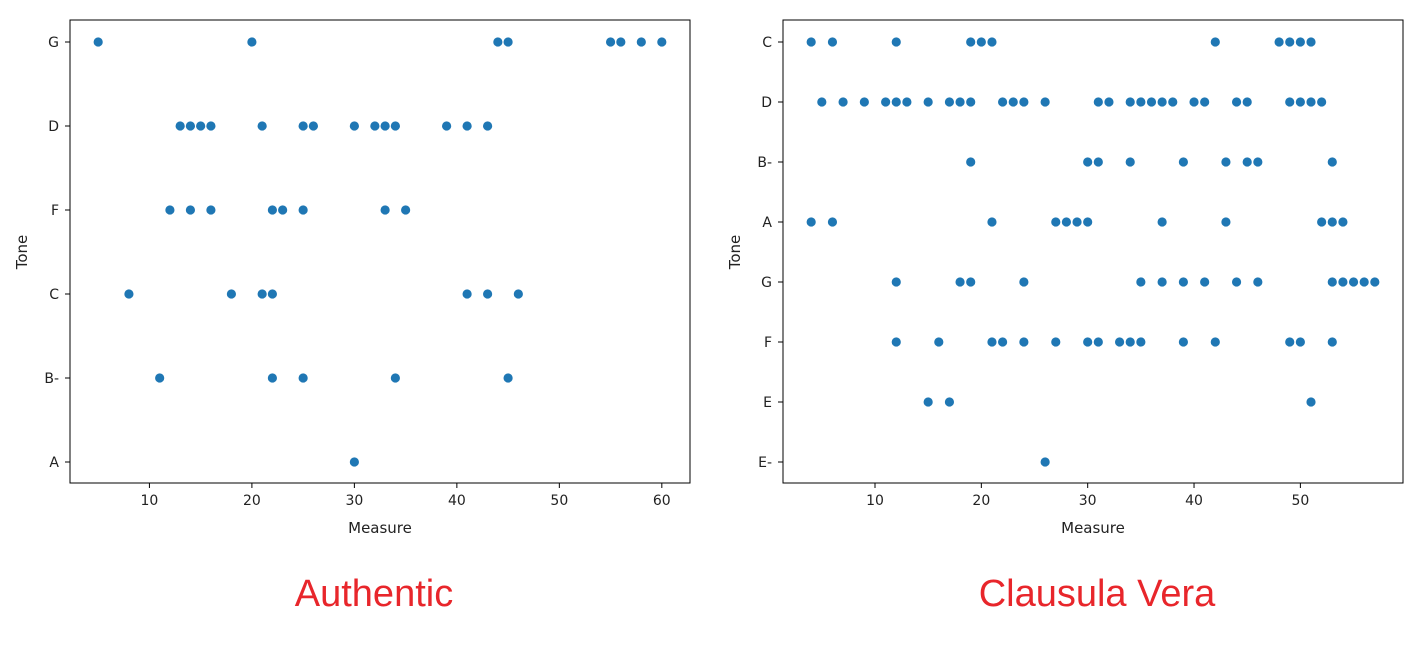 Image resolution: width=1422 pixels, height=650 pixels. I want to click on y-tick-label: E, so click(767, 403).